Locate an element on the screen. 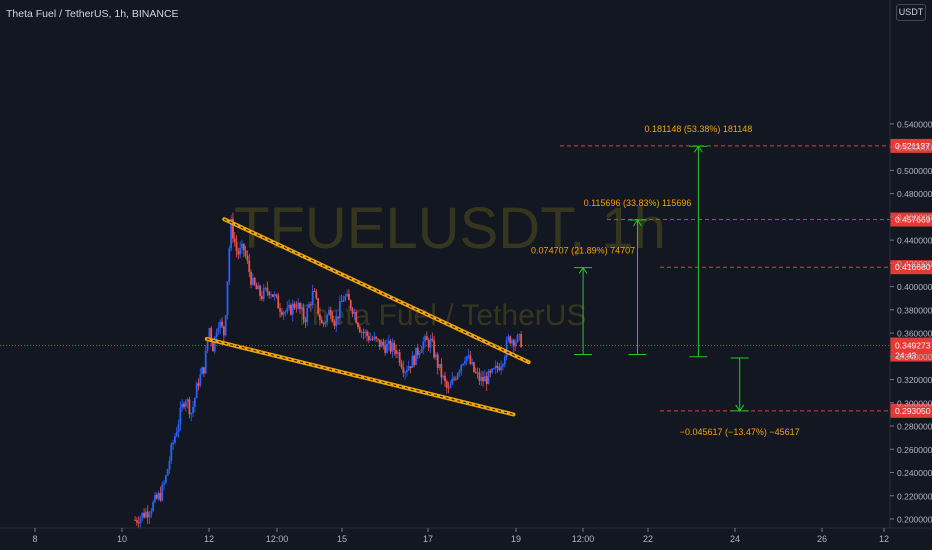 This screenshot has height=550, width=932. last-price-countdown: 24:43 is located at coordinates (906, 356).